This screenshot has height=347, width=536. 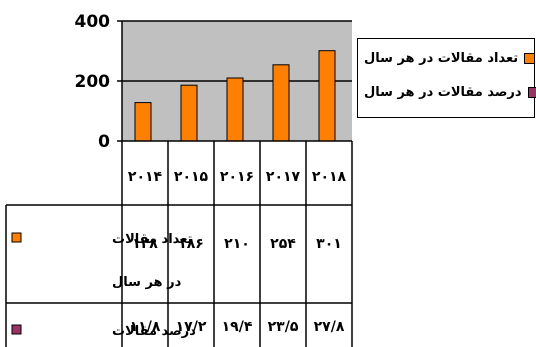 I want to click on data-table-cell: ۲۱۰, so click(x=237, y=244).